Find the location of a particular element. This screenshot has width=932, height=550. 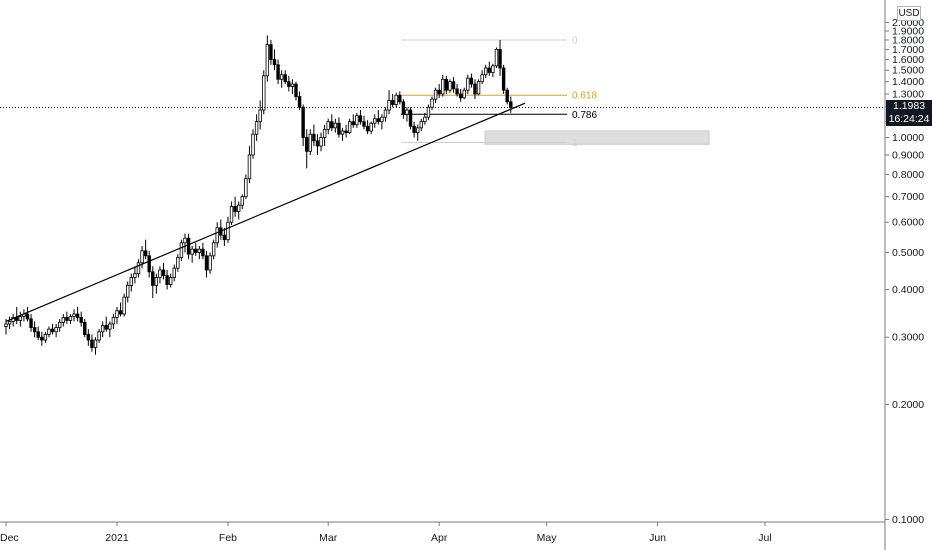

currency-label: USD is located at coordinates (909, 13).